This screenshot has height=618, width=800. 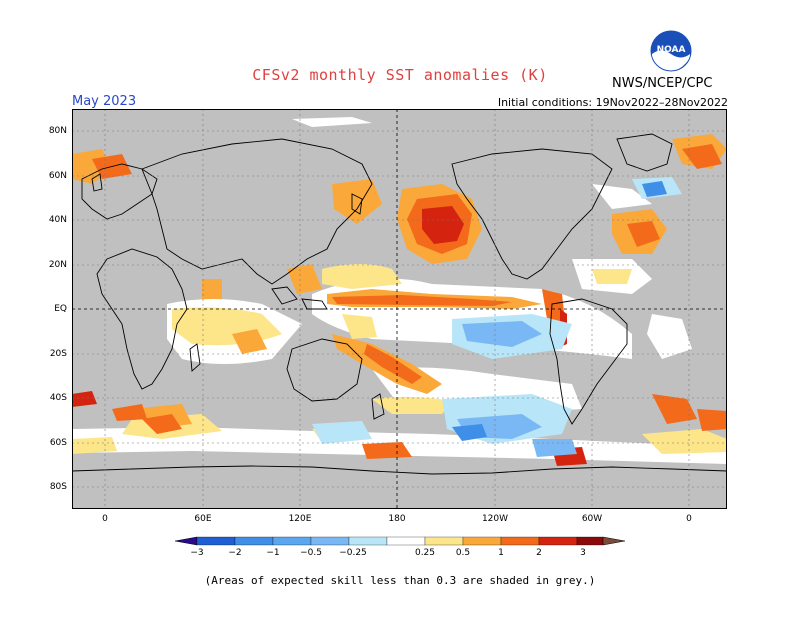 What do you see at coordinates (539, 553) in the screenshot?
I see `colorbar-label-2: 2` at bounding box center [539, 553].